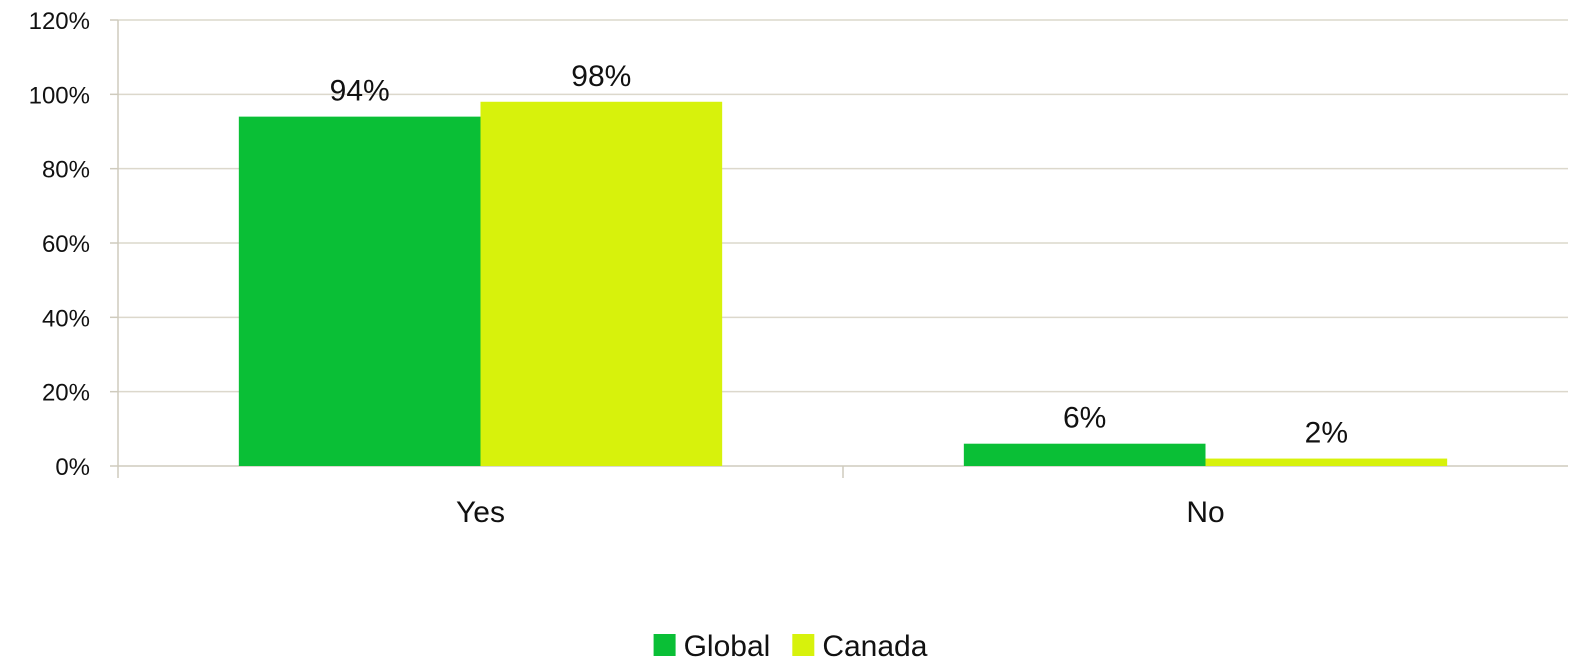 Image resolution: width=1581 pixels, height=668 pixels. I want to click on legend: Global Canada, so click(790, 646).